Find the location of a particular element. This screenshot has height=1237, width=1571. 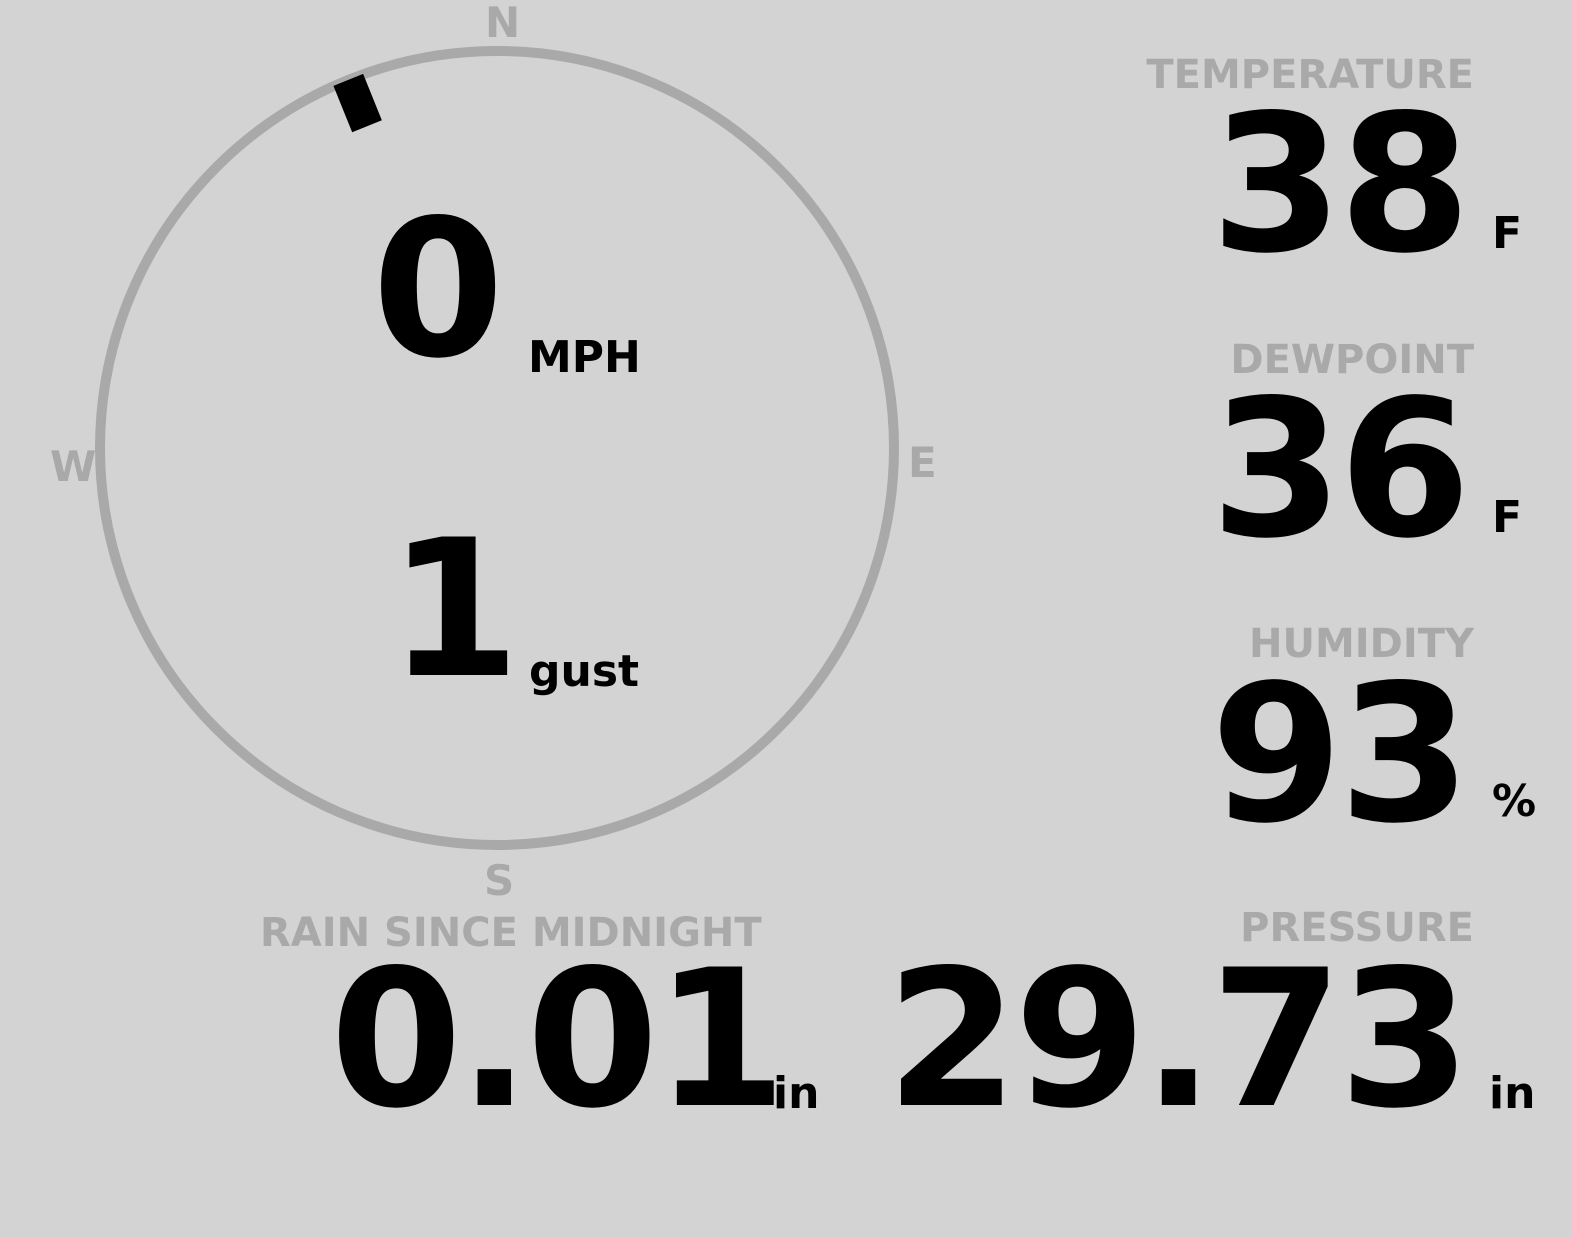

temperature-unit: F is located at coordinates (1507, 233).